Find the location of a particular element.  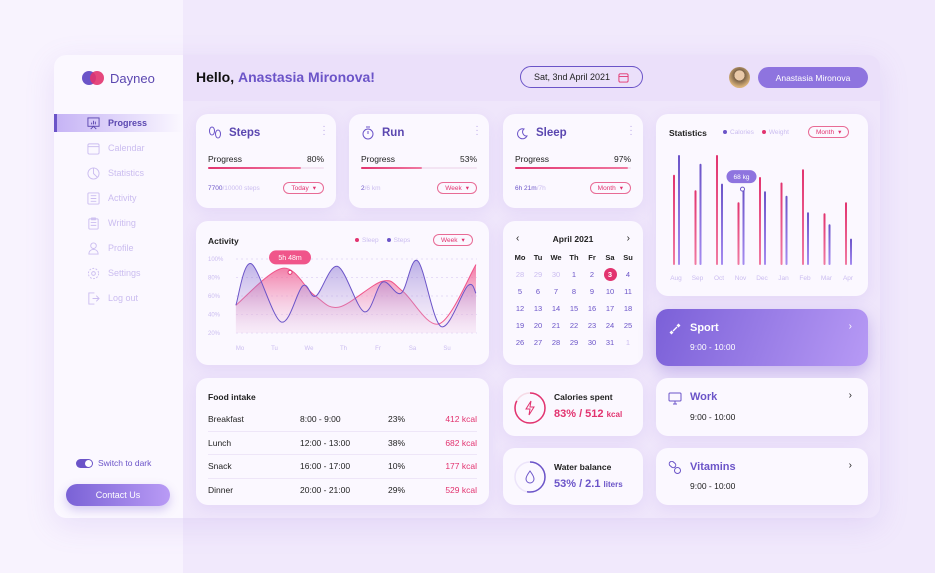

calendar-day: 6 is located at coordinates (538, 291).